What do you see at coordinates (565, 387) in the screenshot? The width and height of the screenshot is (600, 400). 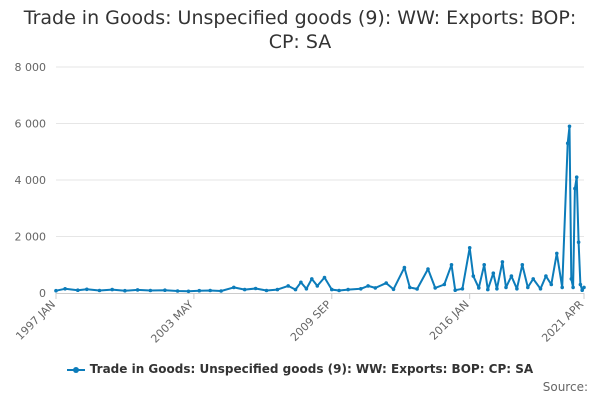 I see `source-label: Source:` at bounding box center [565, 387].